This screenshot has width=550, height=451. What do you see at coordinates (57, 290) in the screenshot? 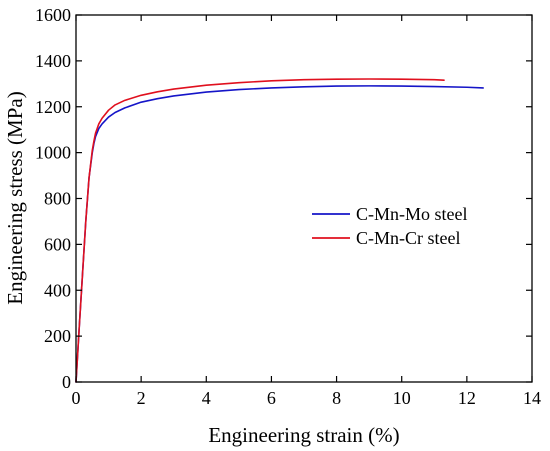
I see `y-tick-label: 400` at bounding box center [57, 290].